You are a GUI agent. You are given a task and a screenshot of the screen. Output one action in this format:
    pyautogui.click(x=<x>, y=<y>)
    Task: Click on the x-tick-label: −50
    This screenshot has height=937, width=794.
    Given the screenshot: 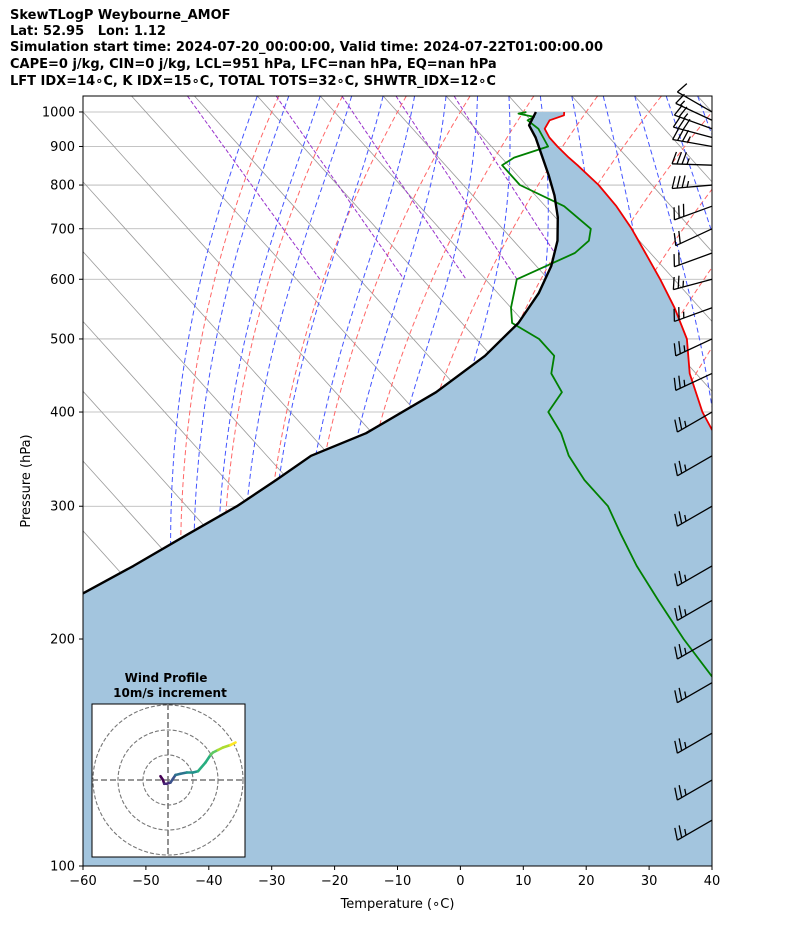 What is the action you would take?
    pyautogui.click(x=145, y=881)
    